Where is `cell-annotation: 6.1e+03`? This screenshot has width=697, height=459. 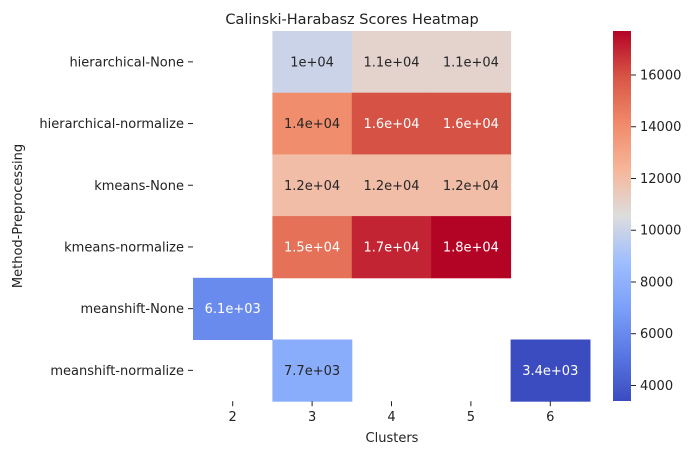
cell-annotation: 6.1e+03 is located at coordinates (233, 309).